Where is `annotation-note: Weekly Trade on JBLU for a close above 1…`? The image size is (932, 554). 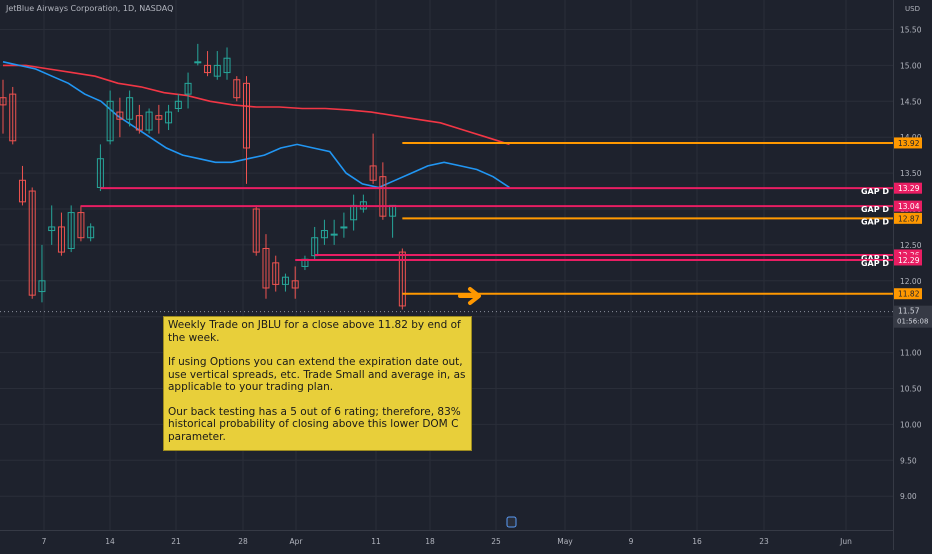
annotation-note: Weekly Trade on JBLU for a close above 1… is located at coordinates (317, 383).